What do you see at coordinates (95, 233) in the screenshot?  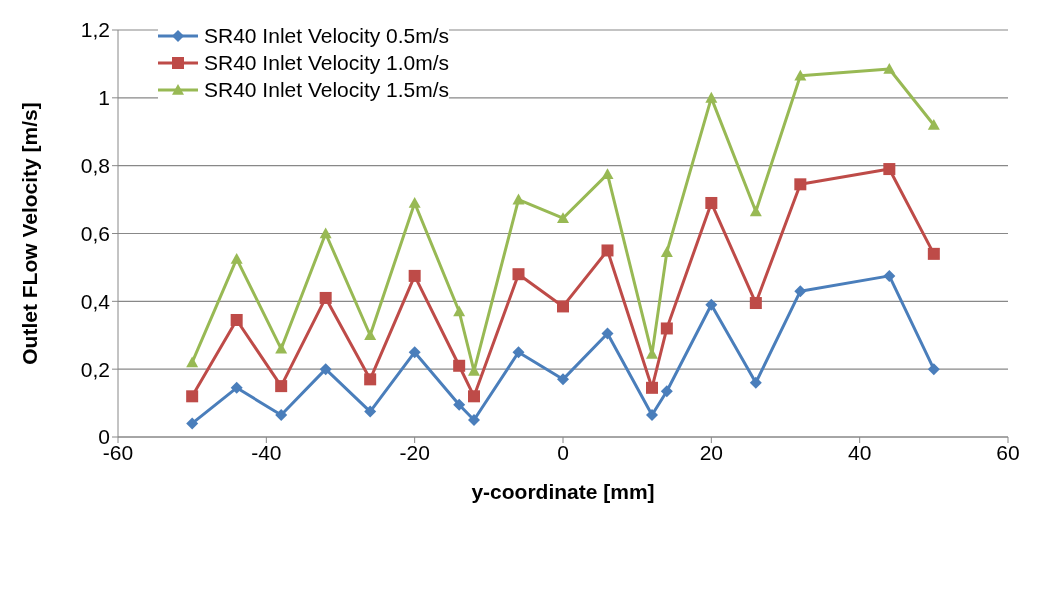 I see `y-tick-label: 0,6` at bounding box center [95, 233].